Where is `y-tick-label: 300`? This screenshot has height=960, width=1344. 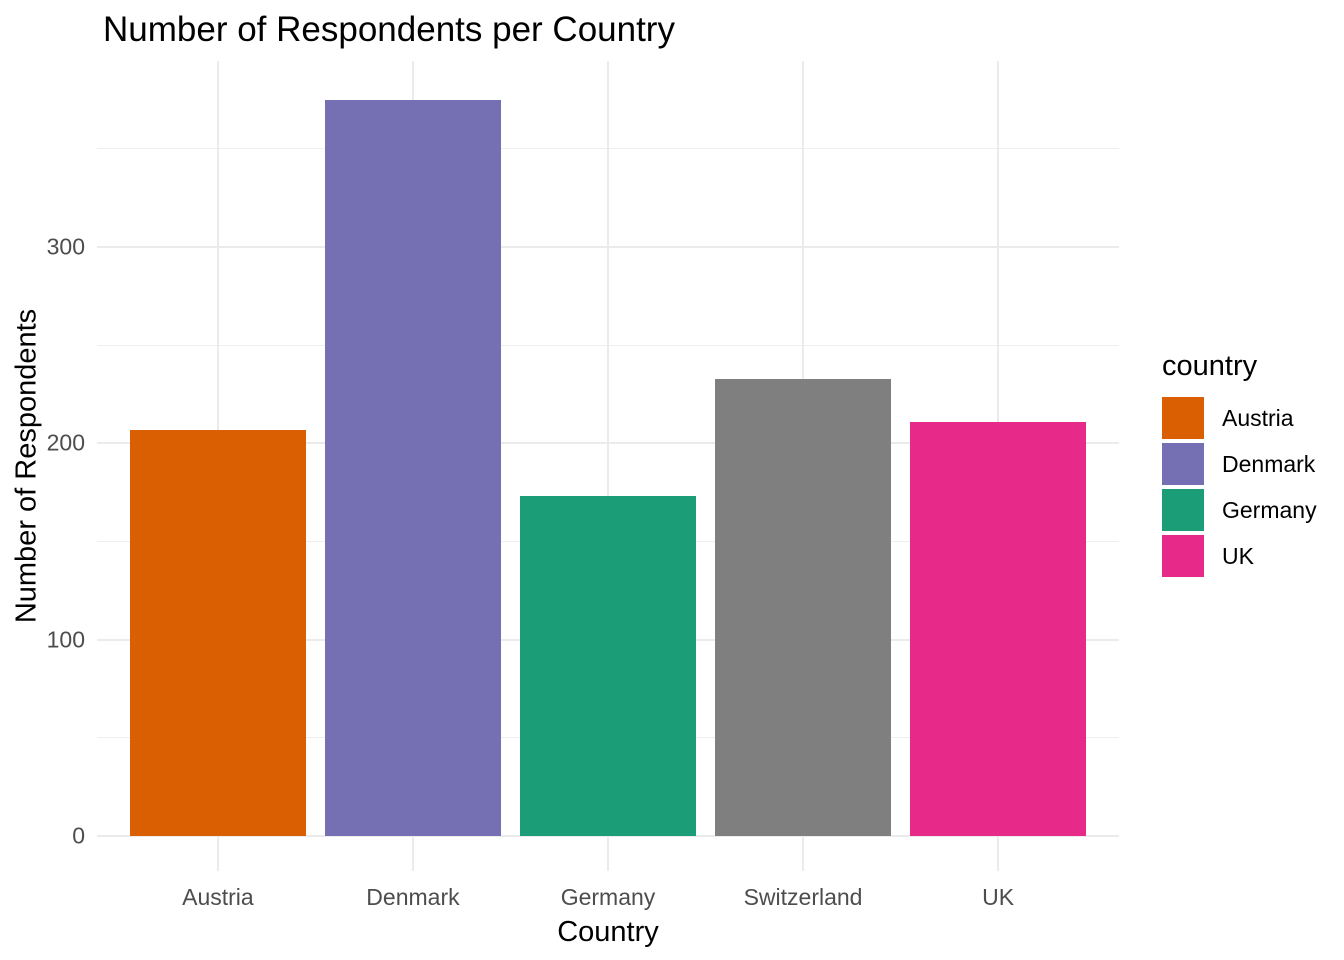
y-tick-label: 300 is located at coordinates (65, 246).